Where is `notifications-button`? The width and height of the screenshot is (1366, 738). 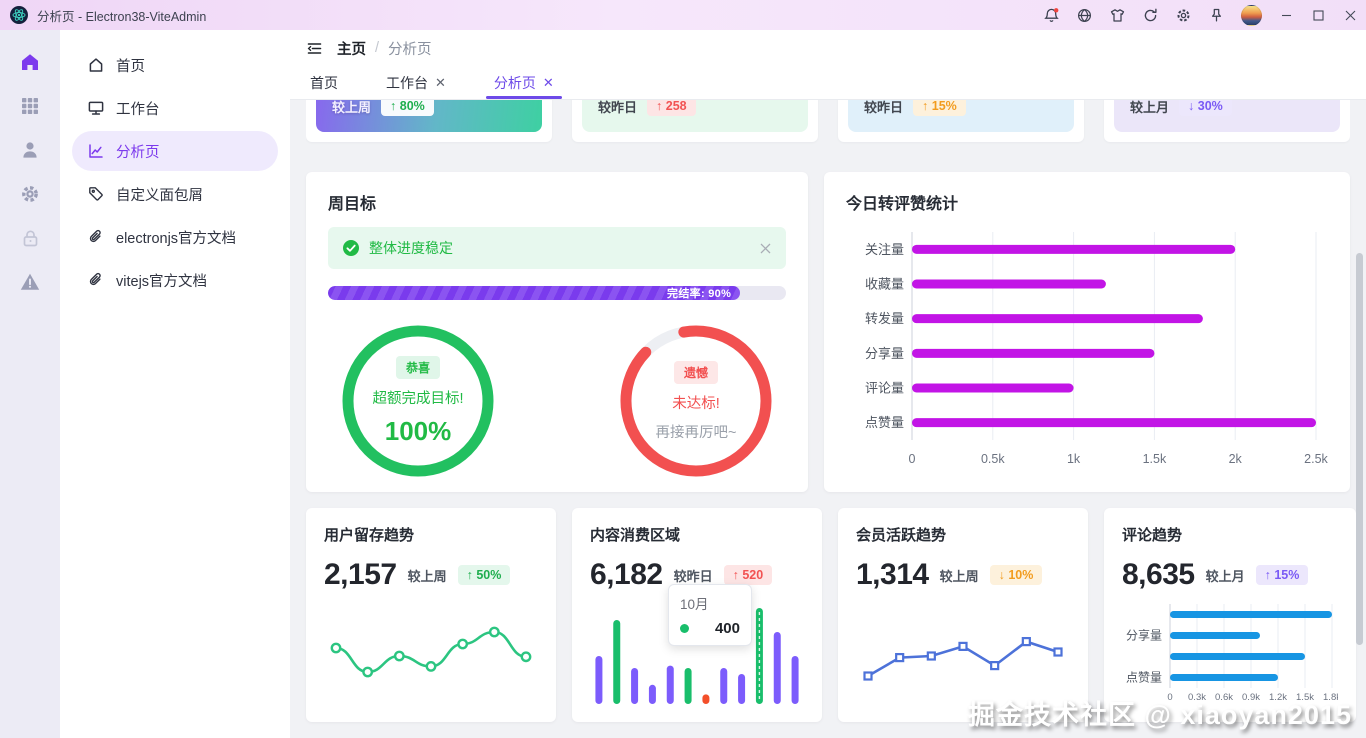
notifications-button is located at coordinates (1051, 15).